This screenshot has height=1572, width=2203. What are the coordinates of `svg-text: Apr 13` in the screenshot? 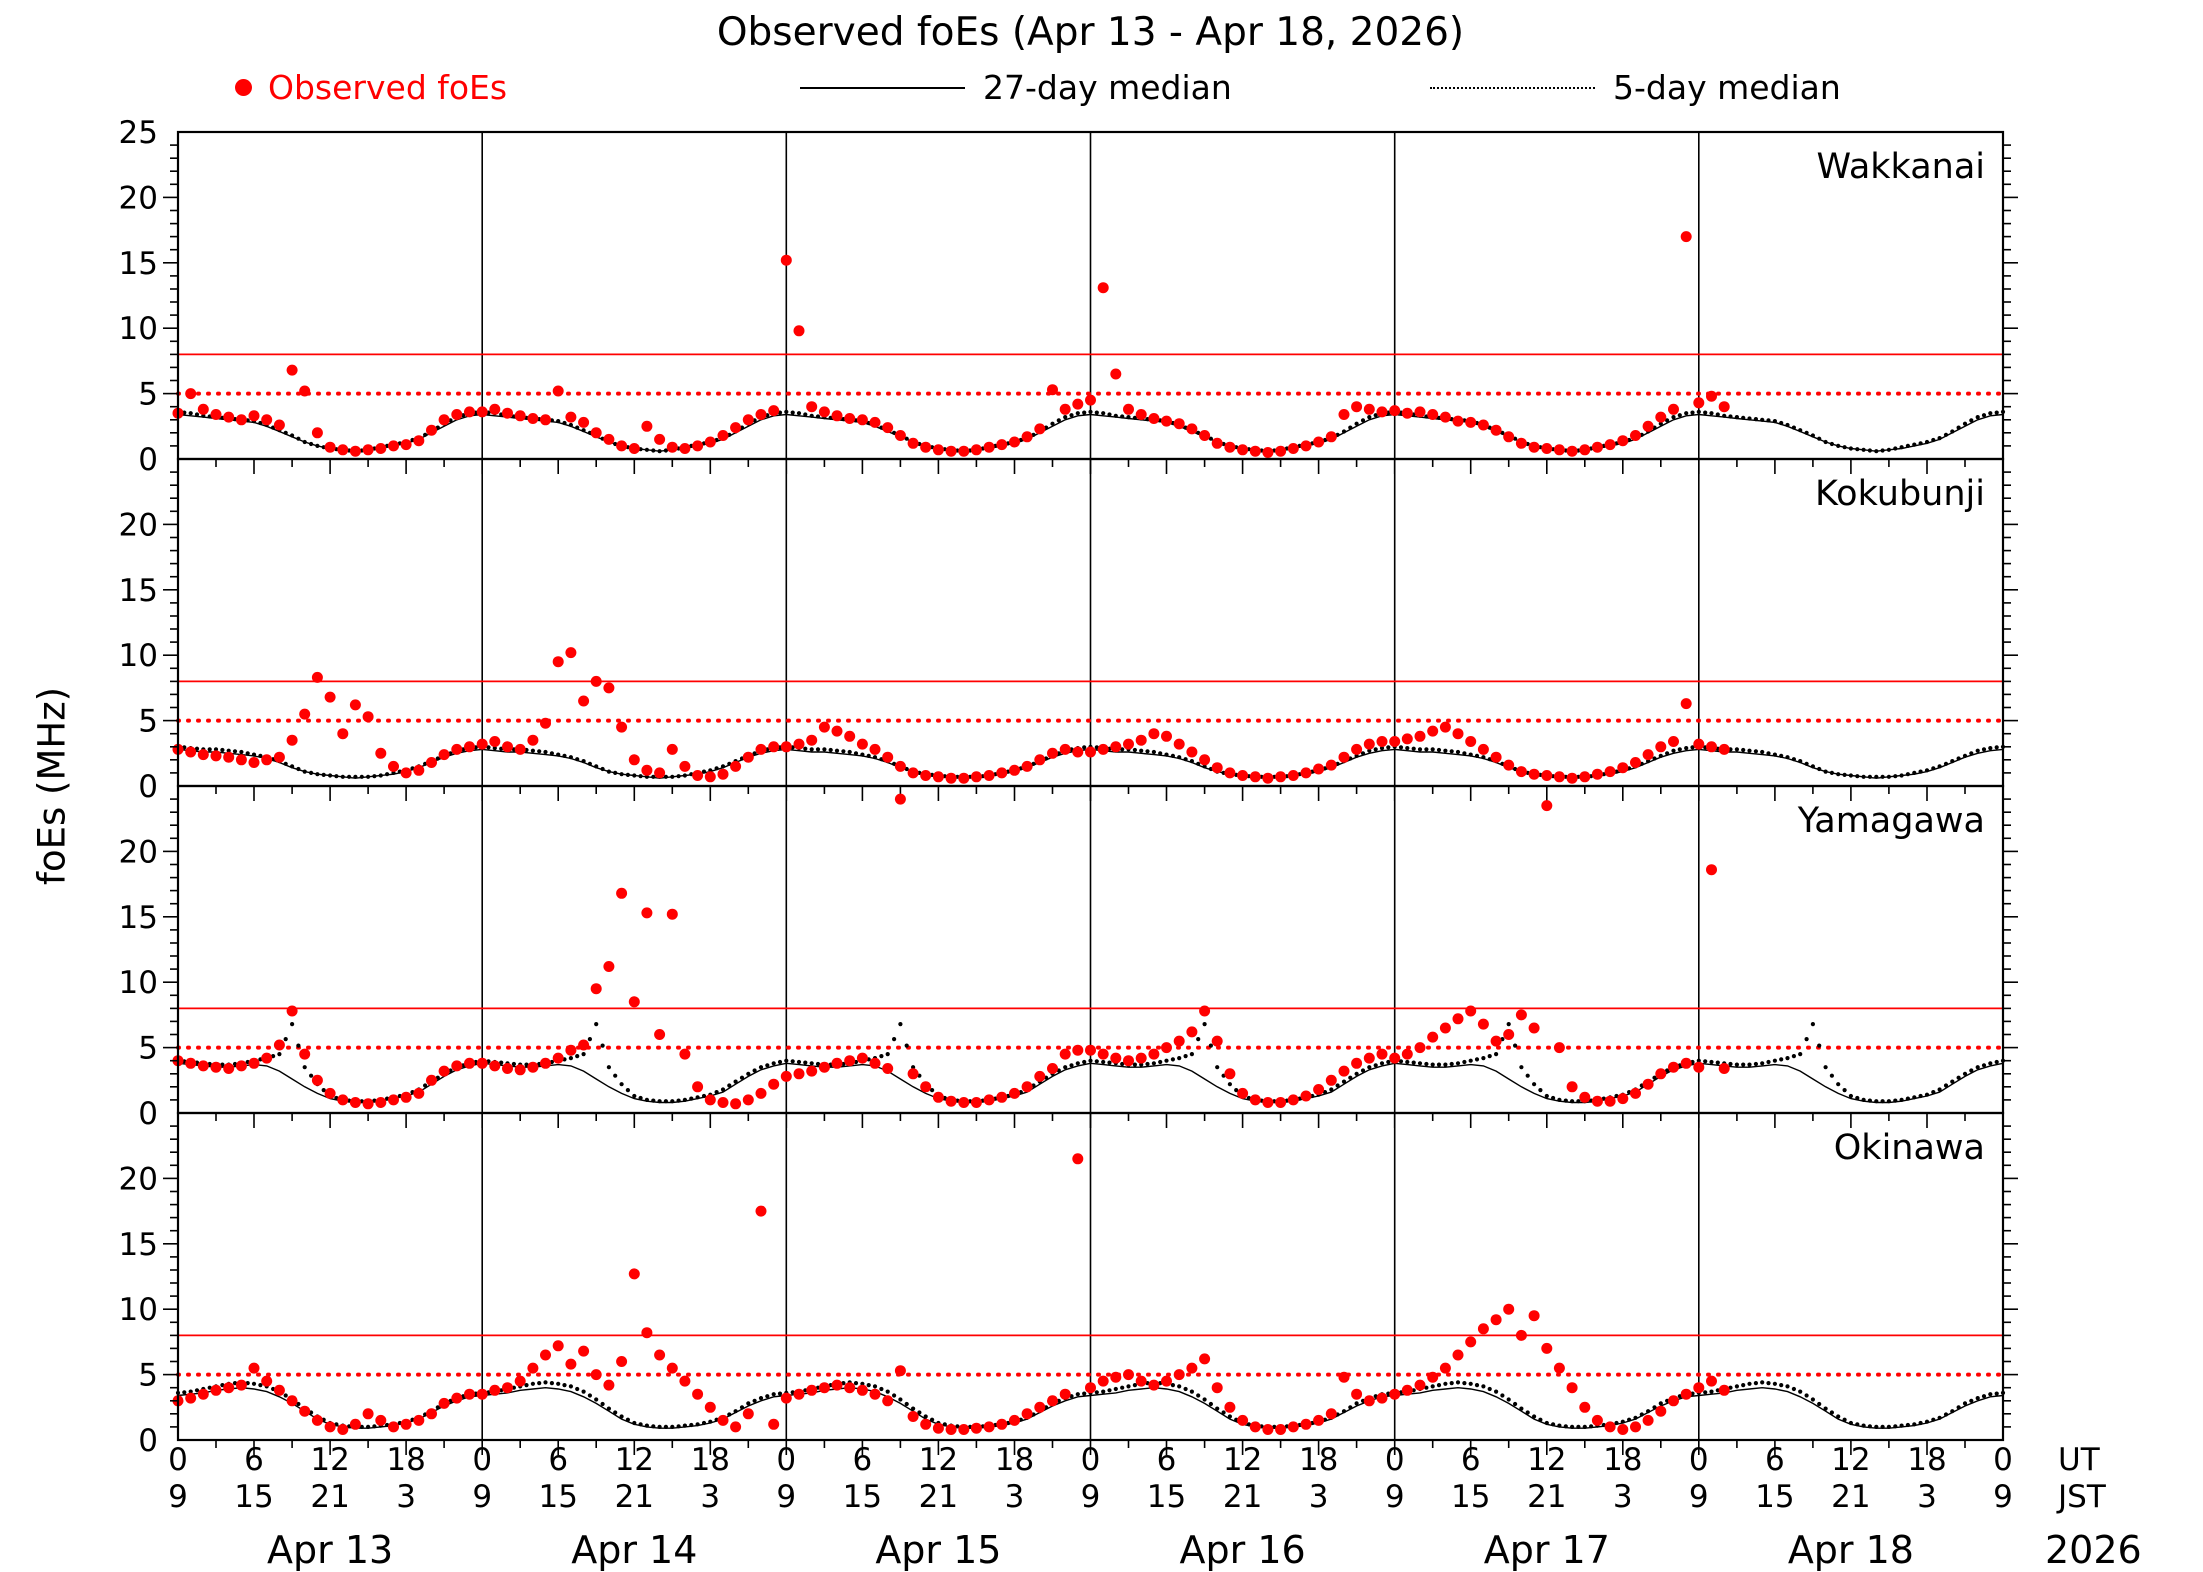 It's located at (330, 1550).